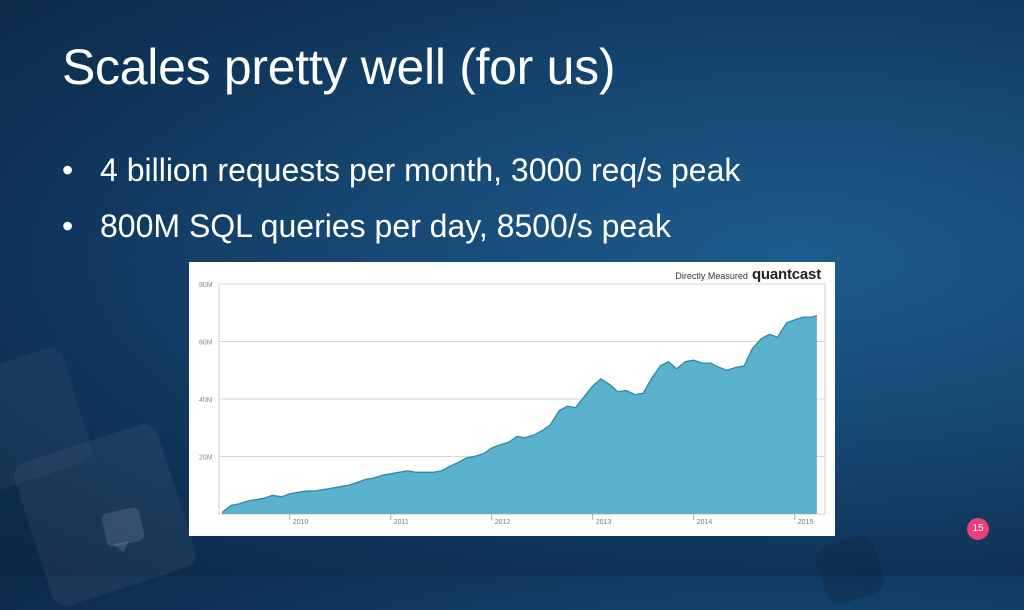 The image size is (1024, 610). Describe the element at coordinates (705, 522) in the screenshot. I see `x-tick-label: 2014` at that location.